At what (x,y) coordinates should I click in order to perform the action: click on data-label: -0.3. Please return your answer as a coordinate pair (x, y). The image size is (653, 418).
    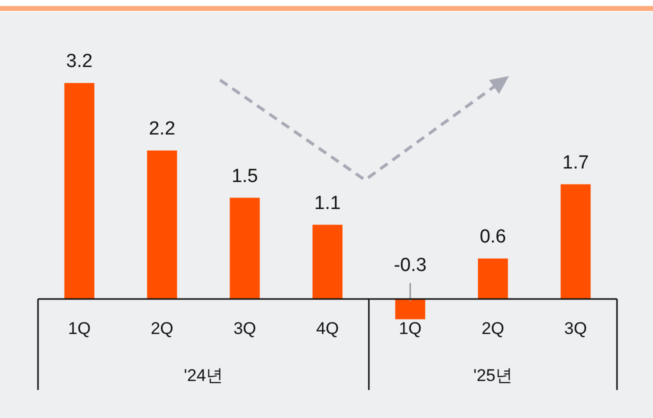
    Looking at the image, I should click on (410, 265).